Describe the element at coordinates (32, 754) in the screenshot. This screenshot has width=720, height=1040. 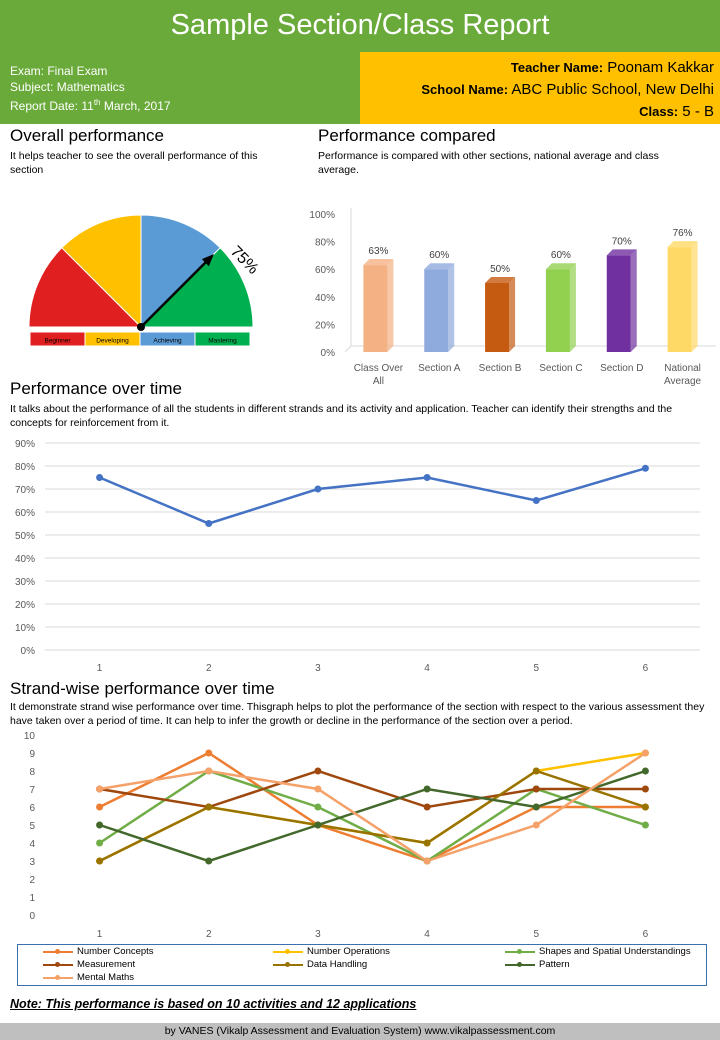
I see `strand-y-tick: 9` at that location.